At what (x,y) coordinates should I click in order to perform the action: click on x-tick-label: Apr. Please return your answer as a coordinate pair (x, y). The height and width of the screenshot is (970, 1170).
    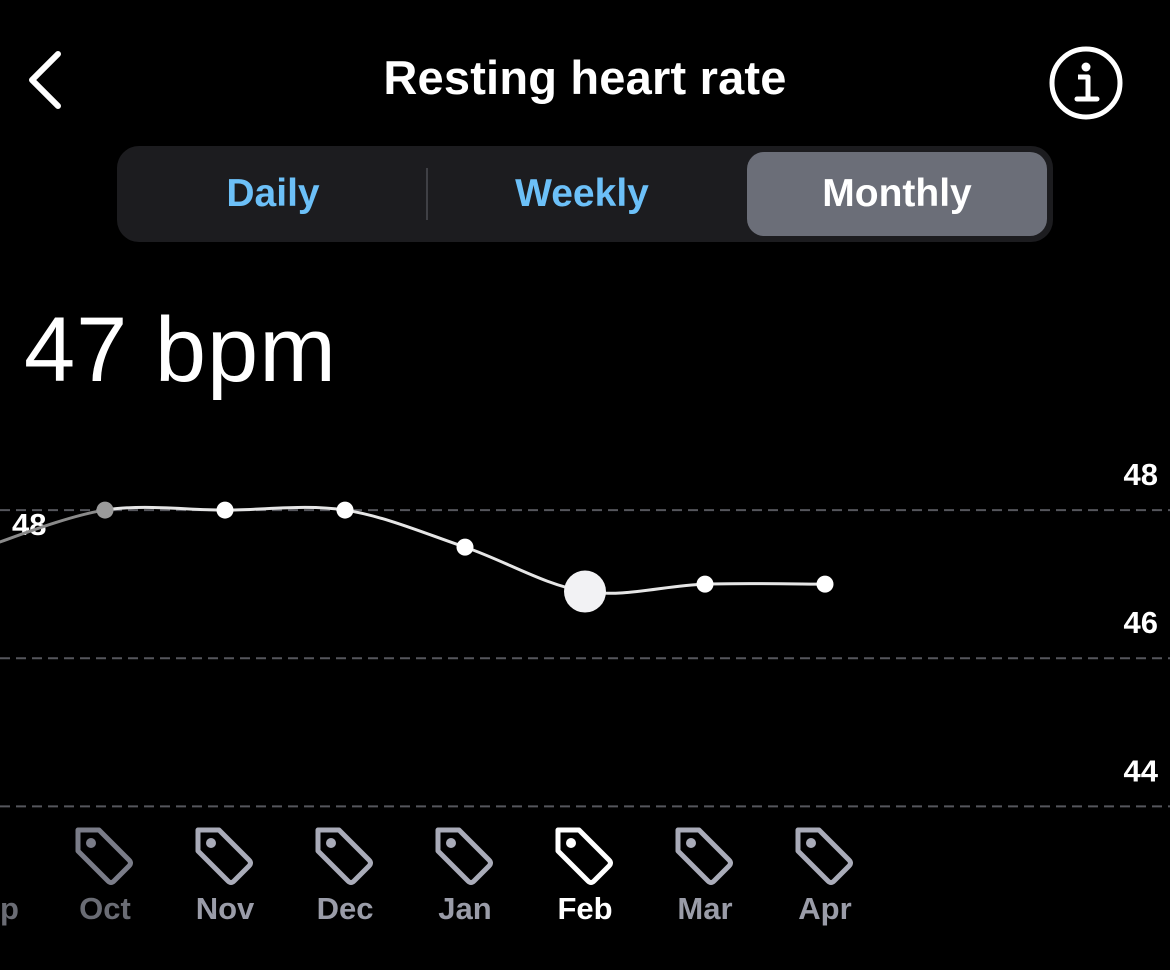
    Looking at the image, I should click on (824, 908).